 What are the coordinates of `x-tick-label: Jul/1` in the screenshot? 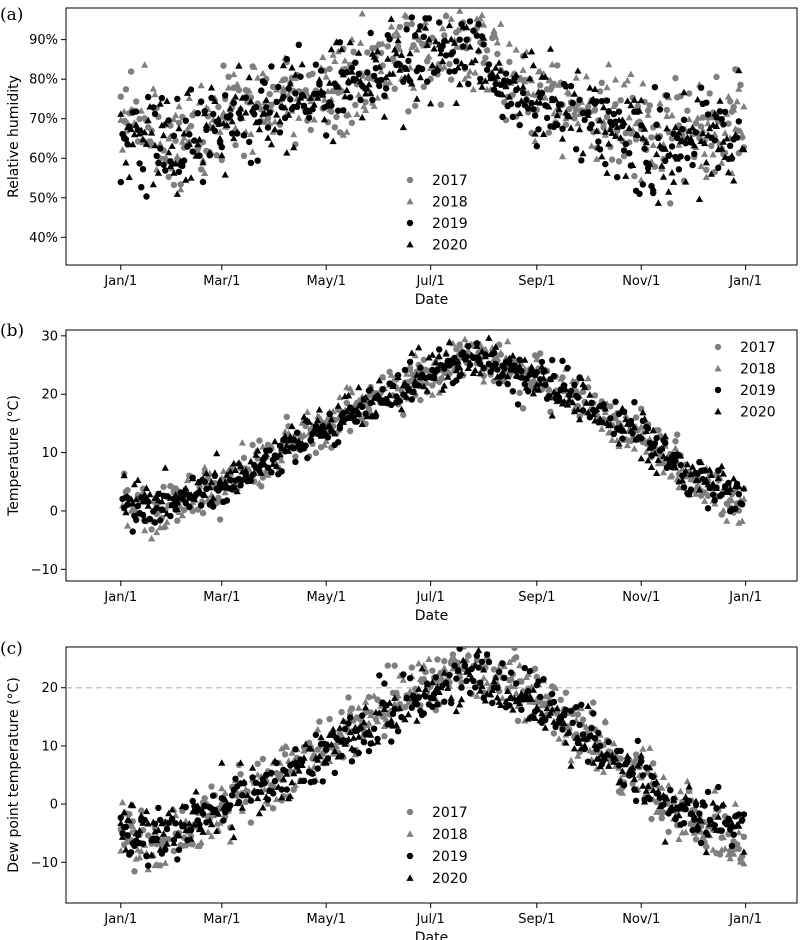 It's located at (429, 919).